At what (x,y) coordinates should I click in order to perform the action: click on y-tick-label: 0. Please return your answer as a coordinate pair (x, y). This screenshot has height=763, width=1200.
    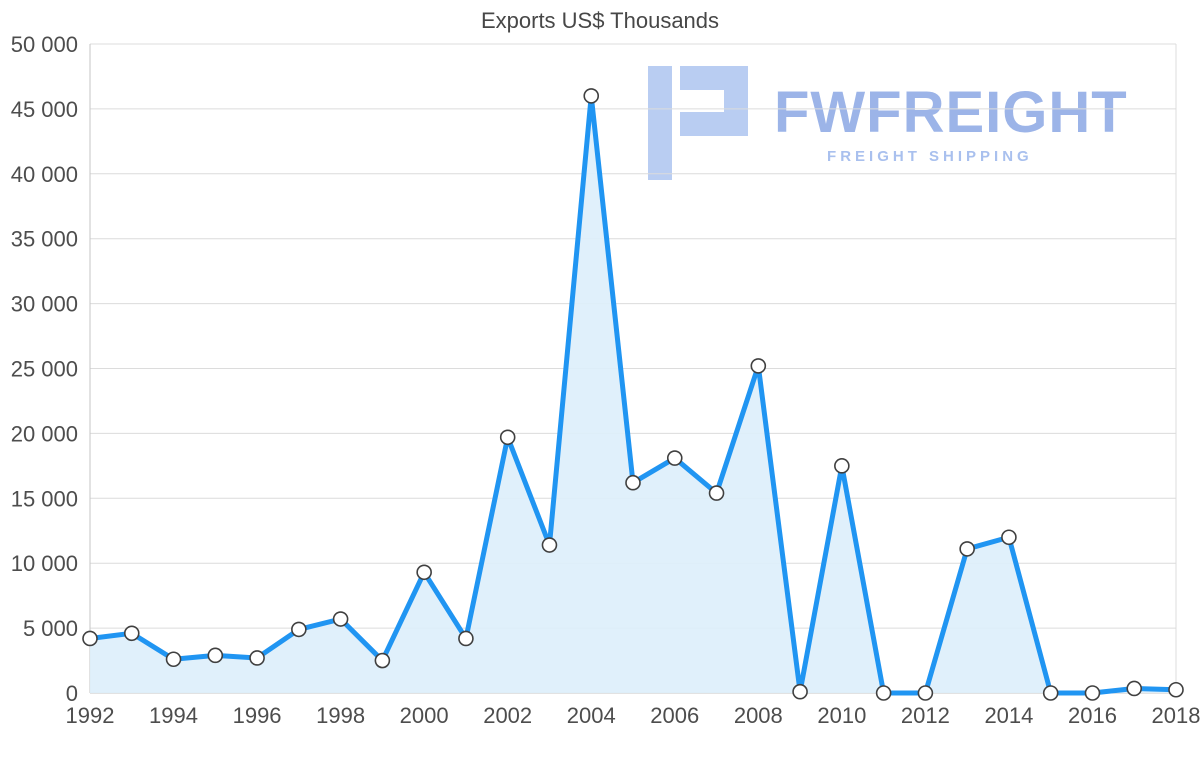
    Looking at the image, I should click on (72, 693).